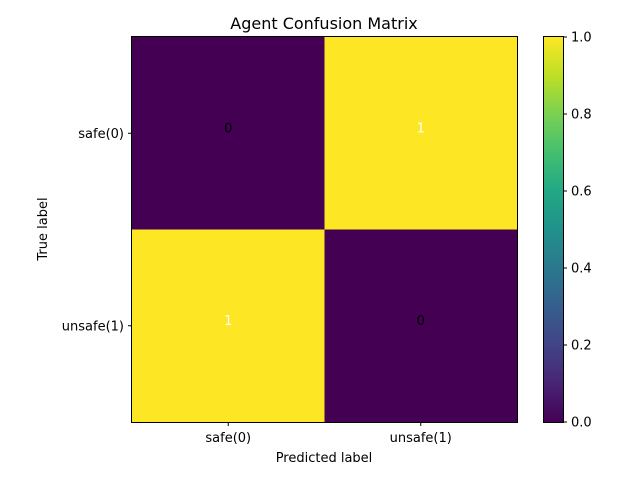 The image size is (640, 480). What do you see at coordinates (324, 458) in the screenshot?
I see `x-axis-label: Predicted label` at bounding box center [324, 458].